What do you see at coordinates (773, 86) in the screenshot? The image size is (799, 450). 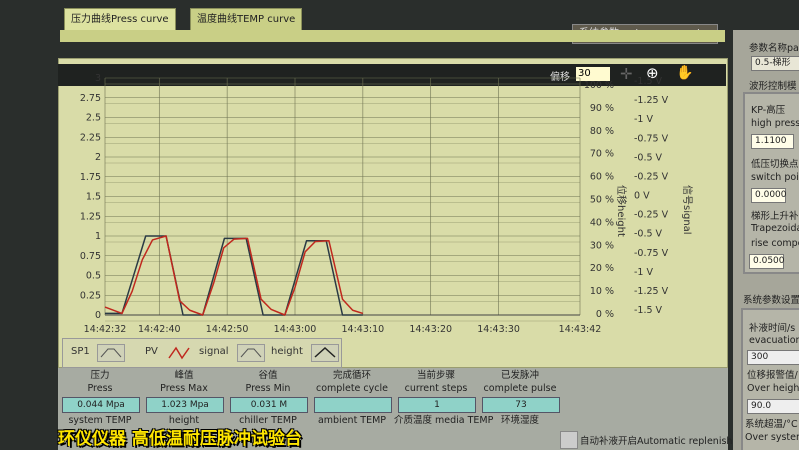 I see `wave-control-label: 波形控制模` at bounding box center [773, 86].